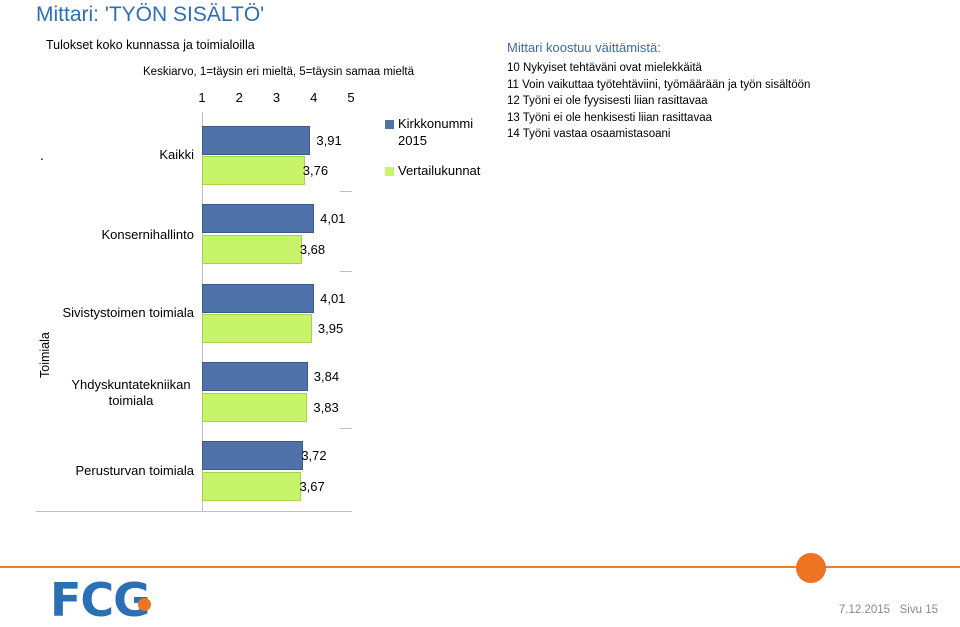  I want to click on meter-title: Mittari koostuu väittämistä:, so click(584, 47).